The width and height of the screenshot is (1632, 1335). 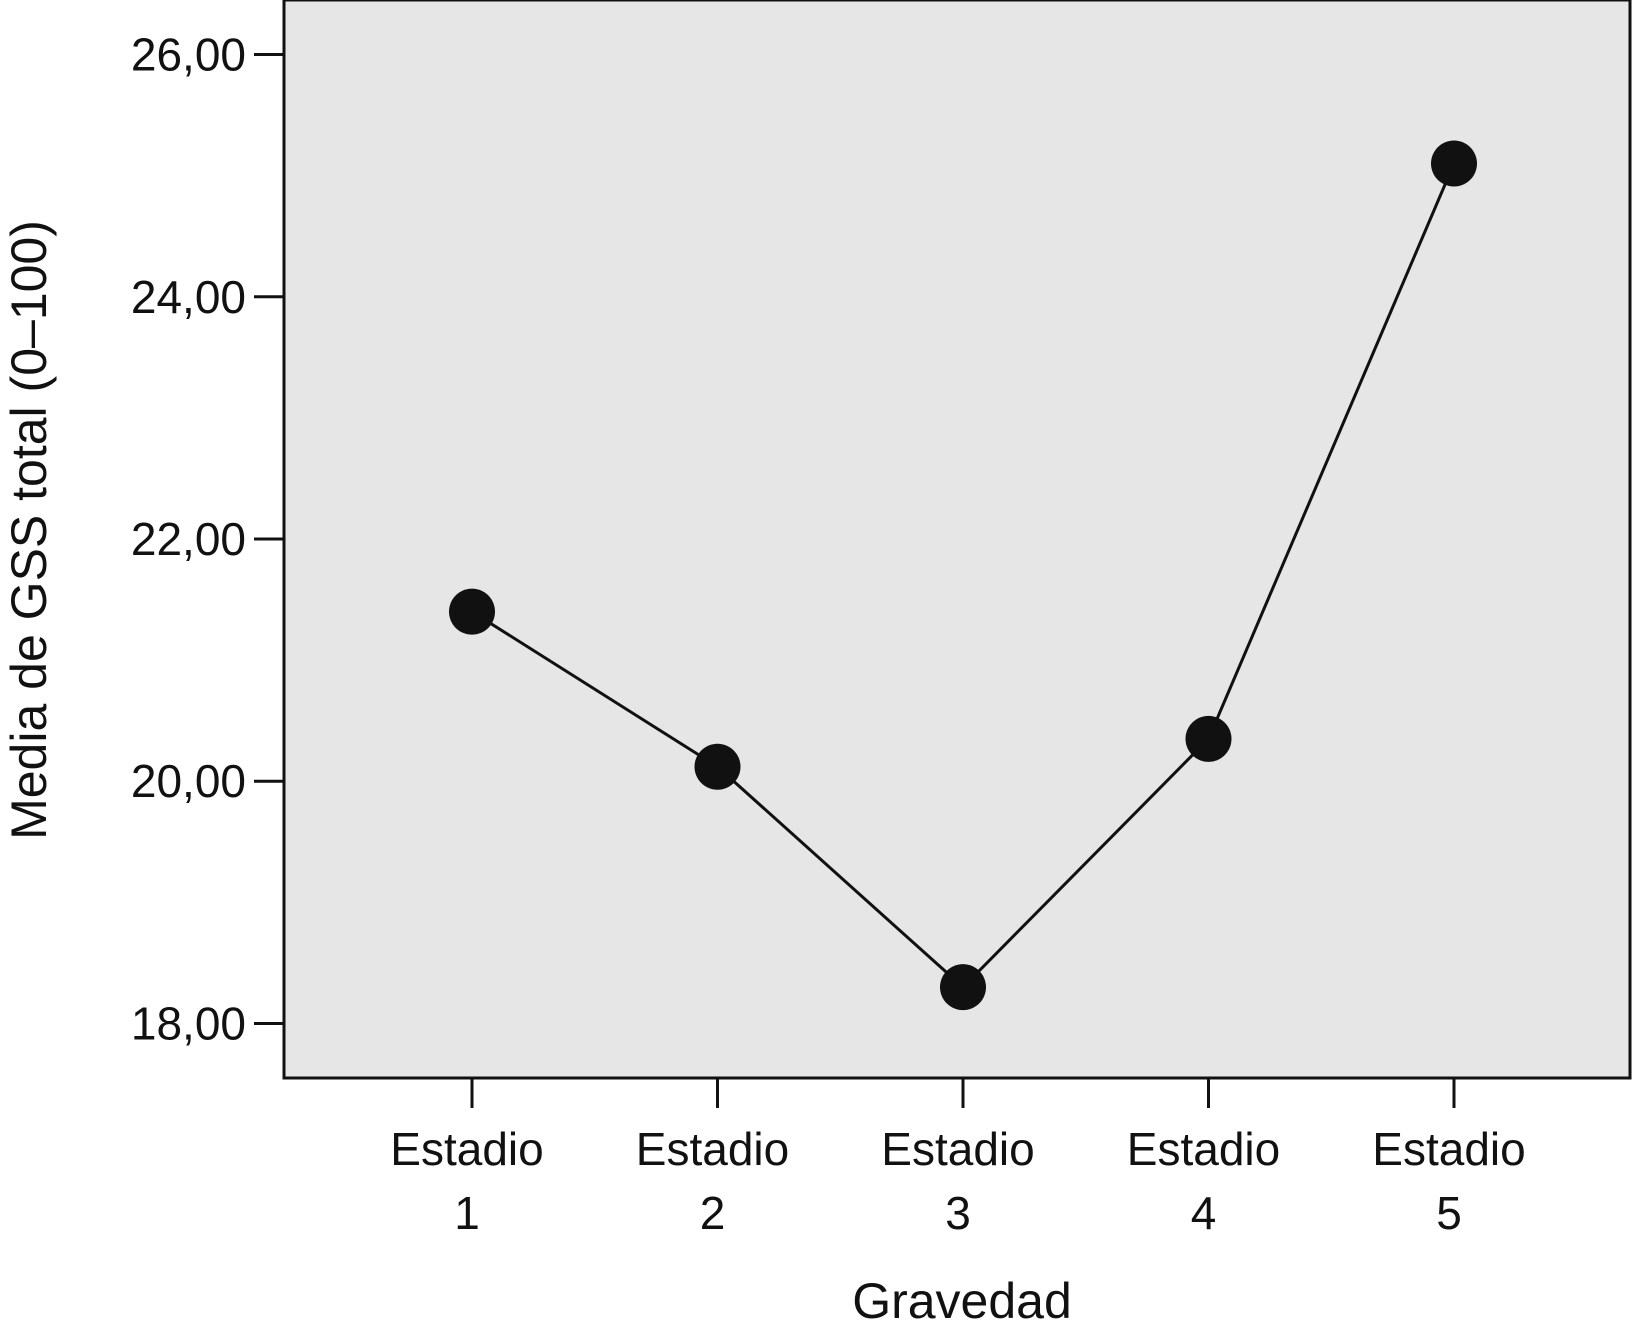 What do you see at coordinates (467, 1213) in the screenshot?
I see `x-tick-label: 1` at bounding box center [467, 1213].